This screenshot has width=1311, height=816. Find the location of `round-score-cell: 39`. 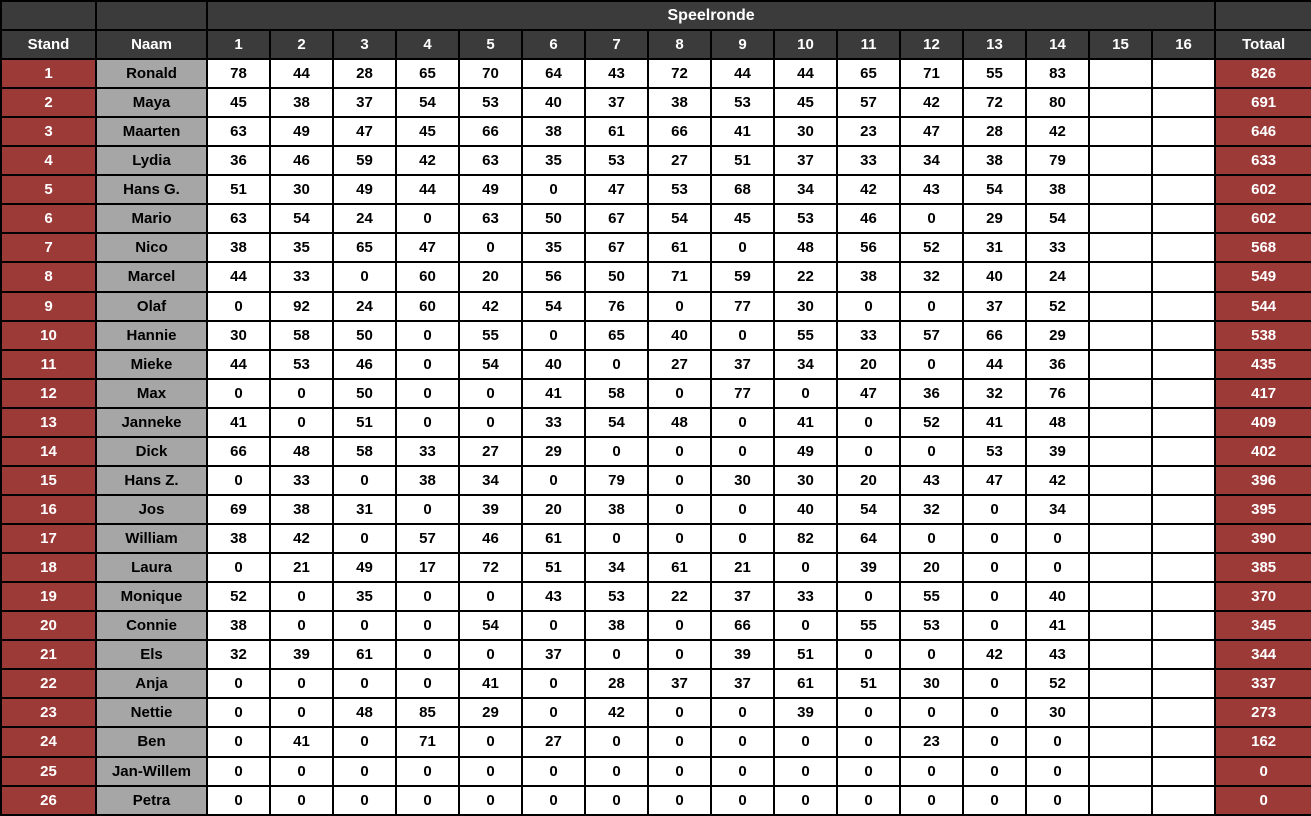

round-score-cell: 39 is located at coordinates (301, 655).